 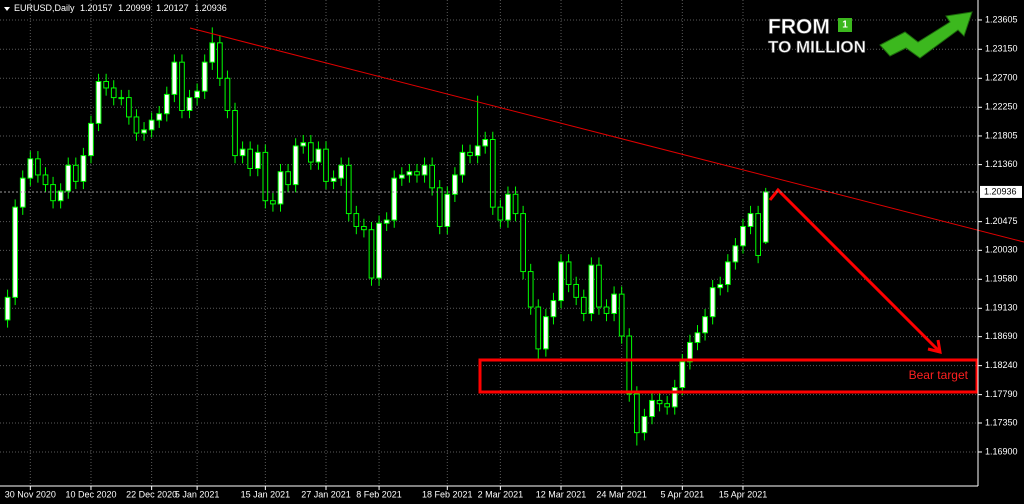 I want to click on header-high: 1.20999, so click(x=134, y=8).